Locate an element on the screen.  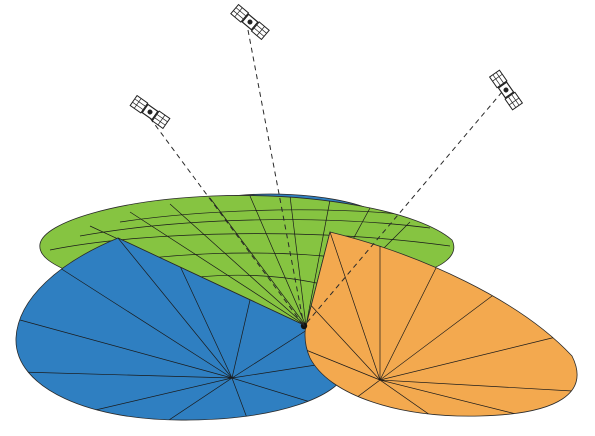
range-line-left is located at coordinates (227, 222).